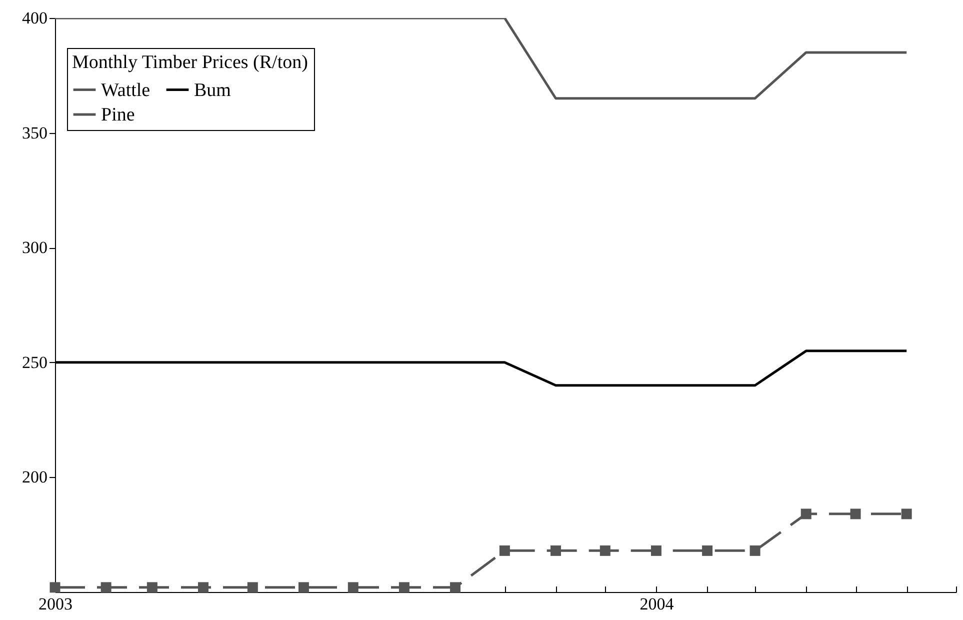  What do you see at coordinates (35, 362) in the screenshot?
I see `y-tick-label: 250` at bounding box center [35, 362].